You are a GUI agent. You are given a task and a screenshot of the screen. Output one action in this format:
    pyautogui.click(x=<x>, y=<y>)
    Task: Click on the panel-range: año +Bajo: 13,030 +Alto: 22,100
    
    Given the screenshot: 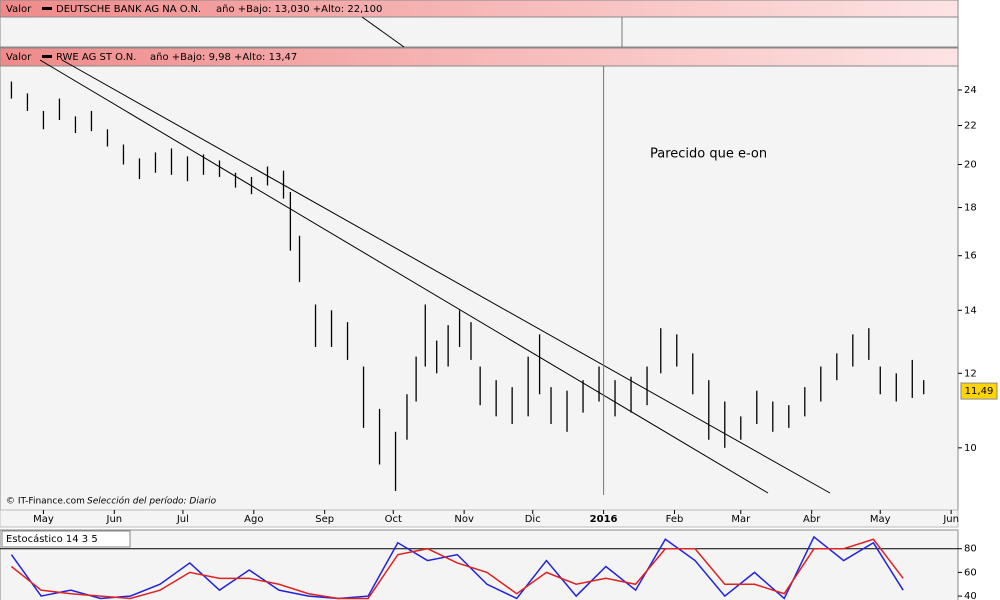 What is the action you would take?
    pyautogui.click(x=299, y=9)
    